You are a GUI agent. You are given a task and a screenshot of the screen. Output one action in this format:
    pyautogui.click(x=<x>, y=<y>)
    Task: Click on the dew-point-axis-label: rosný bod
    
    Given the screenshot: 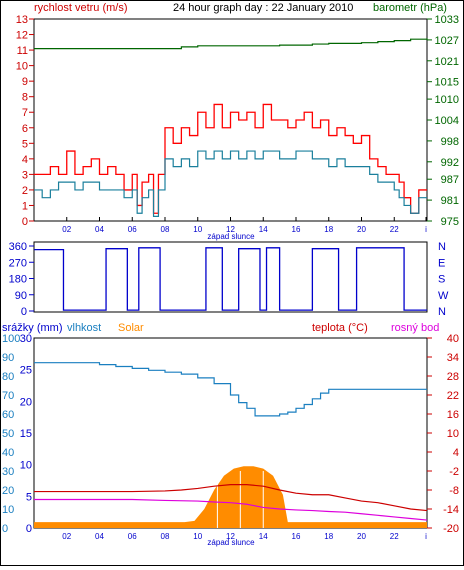 What is the action you would take?
    pyautogui.click(x=415, y=328)
    